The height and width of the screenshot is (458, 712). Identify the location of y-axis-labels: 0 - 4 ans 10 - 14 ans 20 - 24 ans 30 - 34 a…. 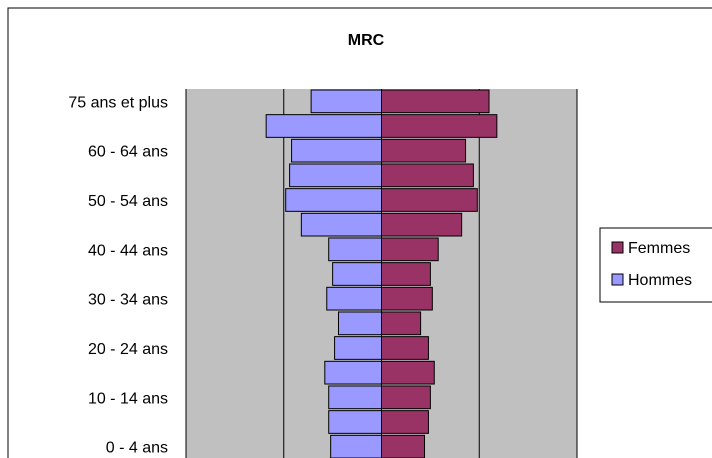
(118, 275).